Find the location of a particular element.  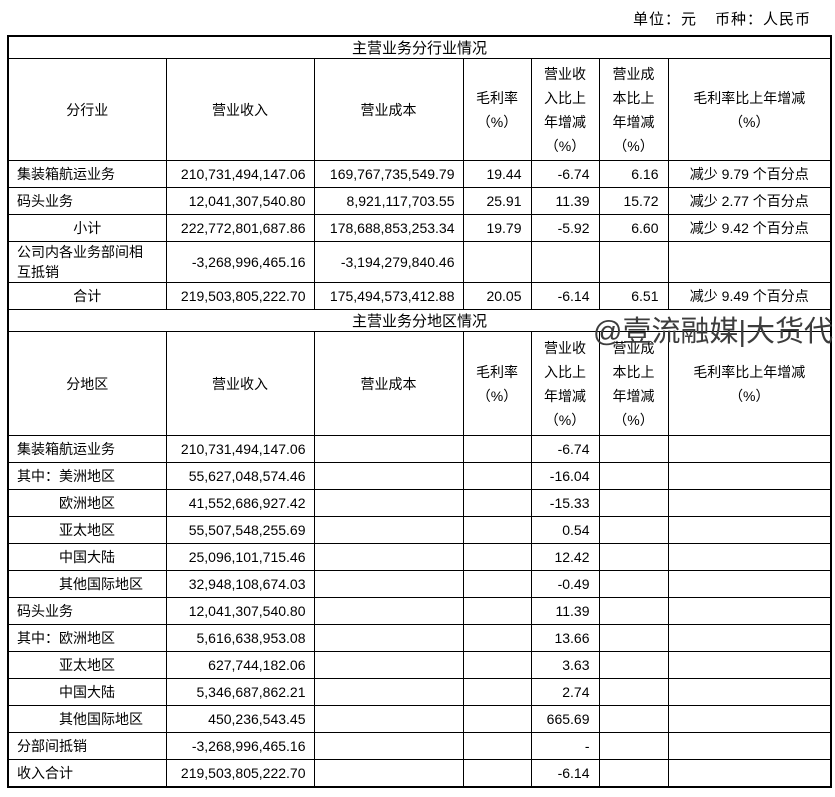

row-label: 小计 is located at coordinates (87, 228).